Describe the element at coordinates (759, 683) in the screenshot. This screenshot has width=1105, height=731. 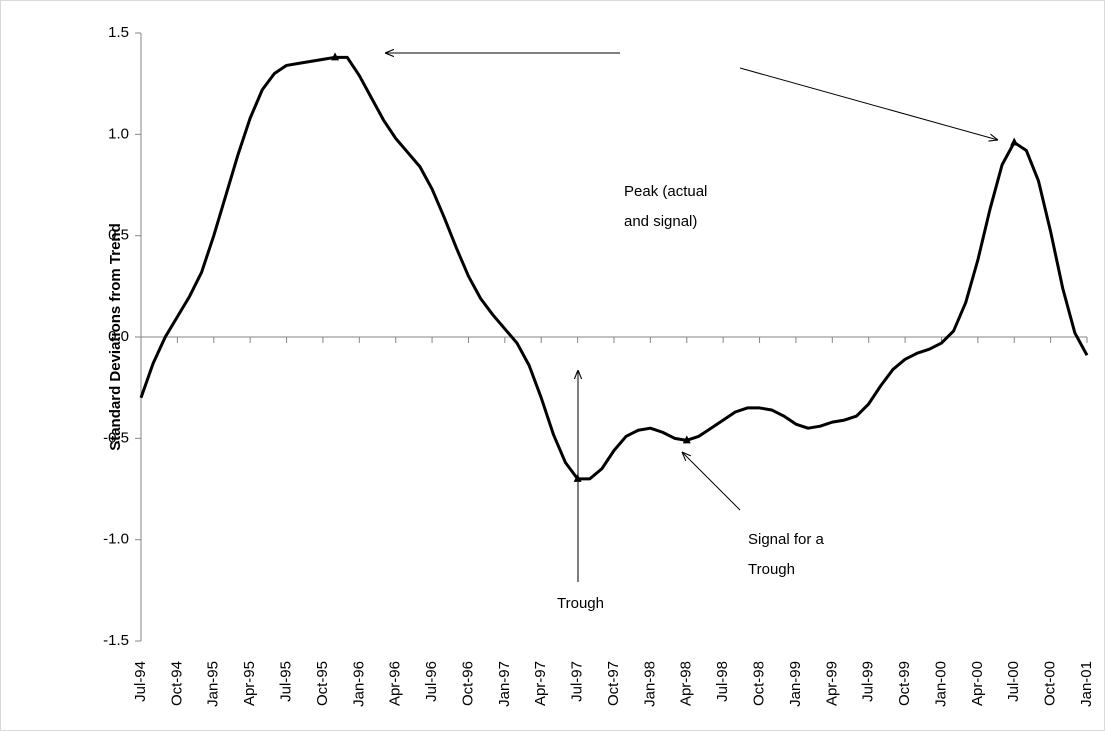
I see `x-tick-label: Oct-98` at that location.